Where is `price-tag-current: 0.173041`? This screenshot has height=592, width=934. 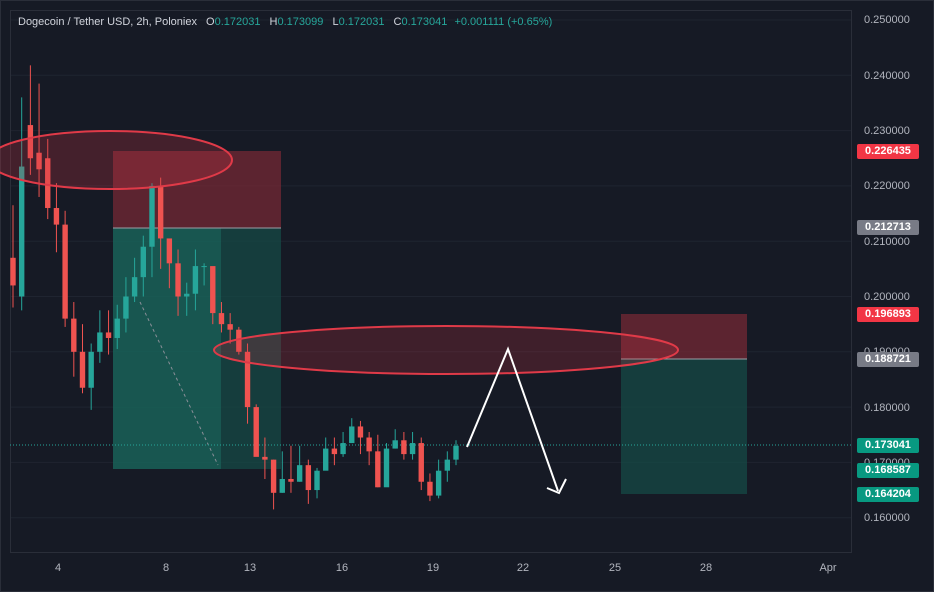 price-tag-current: 0.173041 is located at coordinates (888, 445).